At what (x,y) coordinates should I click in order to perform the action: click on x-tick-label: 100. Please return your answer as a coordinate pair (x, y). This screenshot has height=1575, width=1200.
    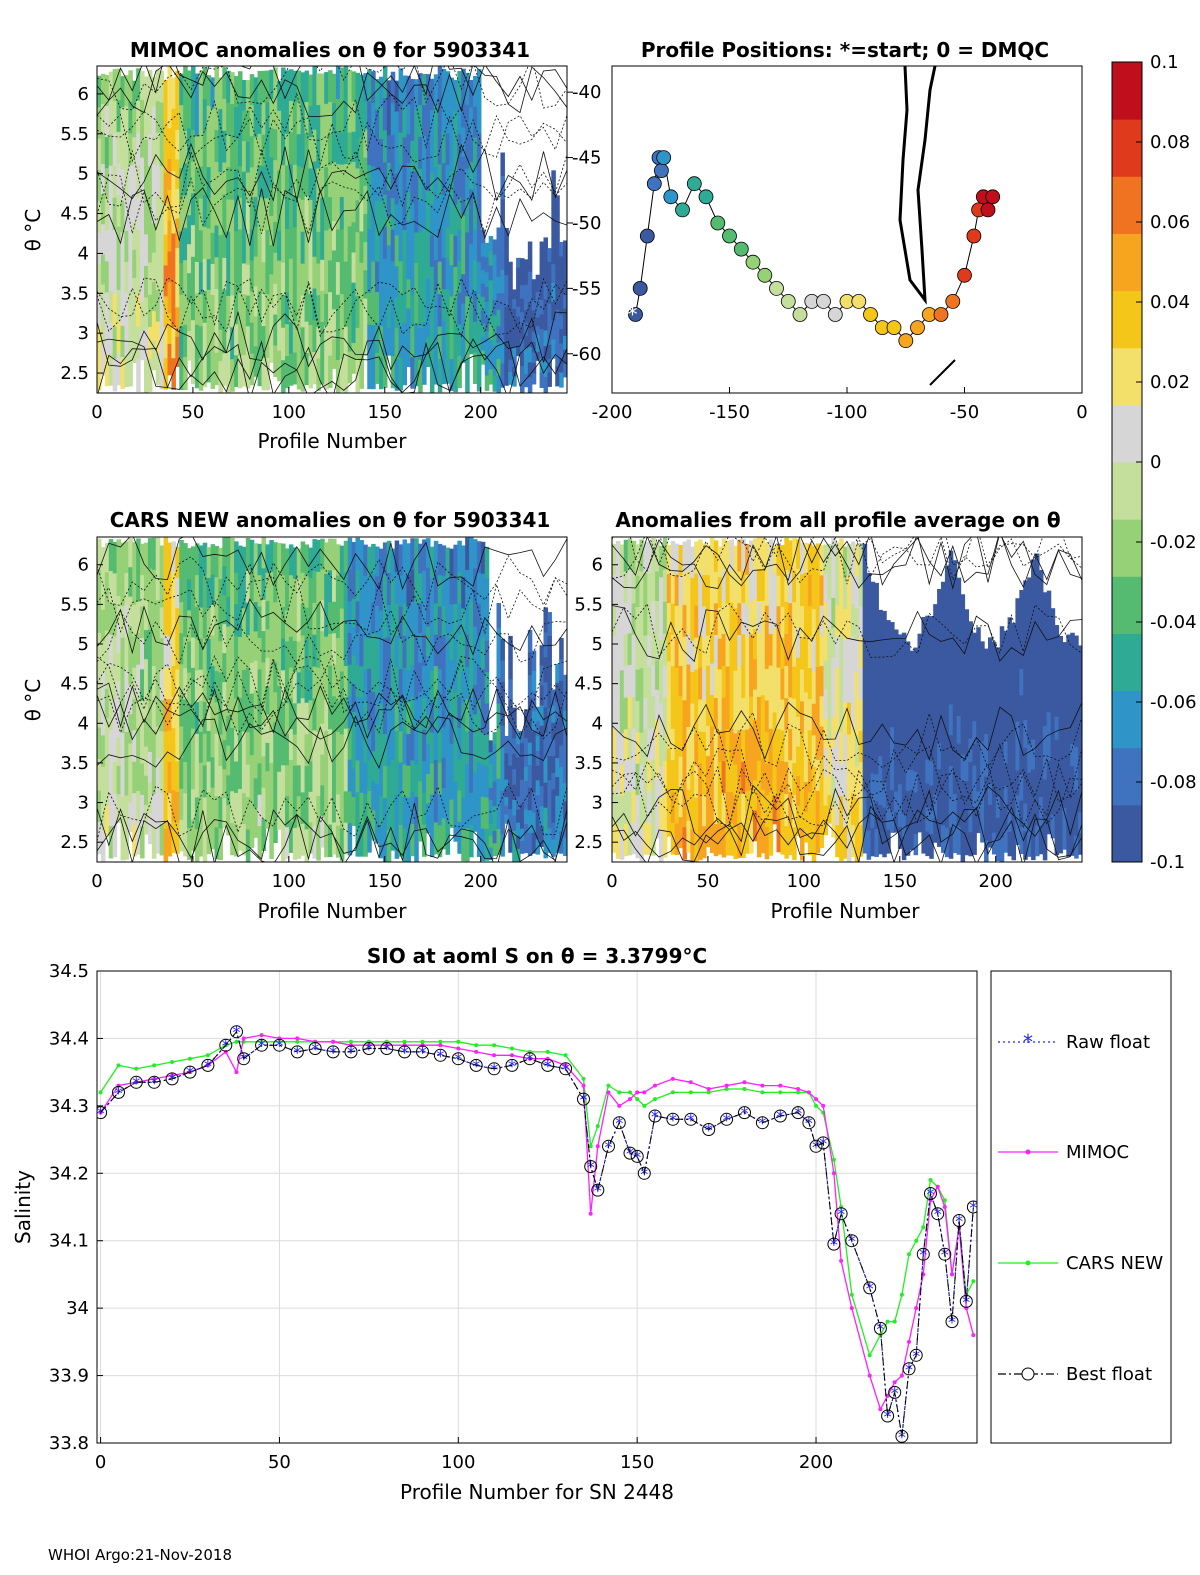
    Looking at the image, I should click on (458, 1462).